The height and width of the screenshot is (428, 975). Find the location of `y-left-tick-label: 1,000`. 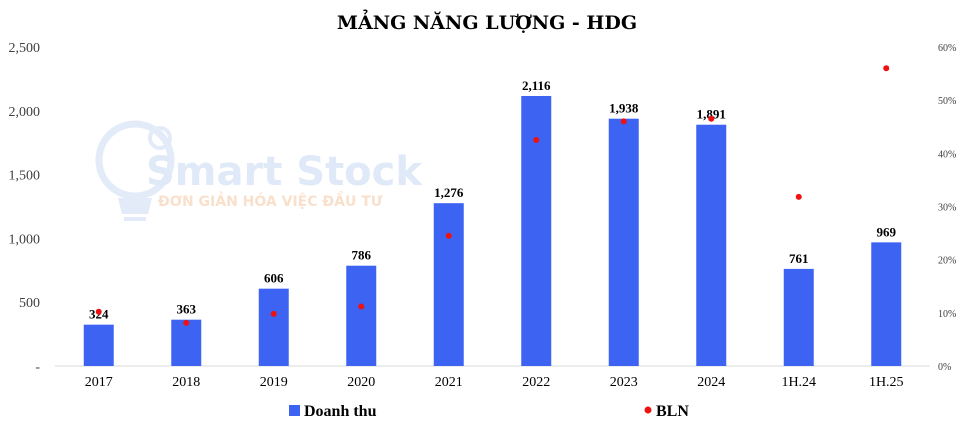

y-left-tick-label: 1,000 is located at coordinates (25, 239).